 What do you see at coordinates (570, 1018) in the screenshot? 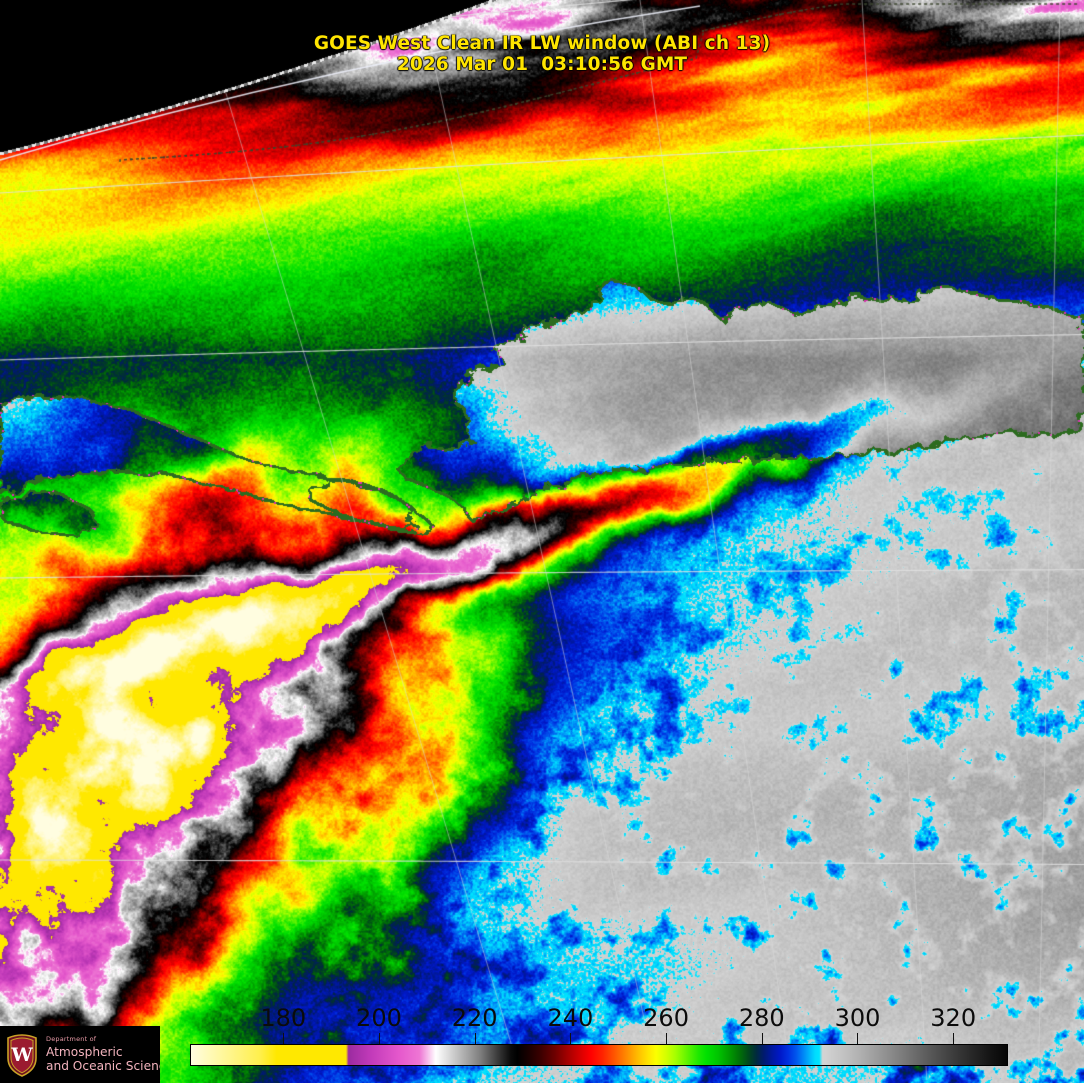
I see `colorbar-tick-label: 240` at bounding box center [570, 1018].